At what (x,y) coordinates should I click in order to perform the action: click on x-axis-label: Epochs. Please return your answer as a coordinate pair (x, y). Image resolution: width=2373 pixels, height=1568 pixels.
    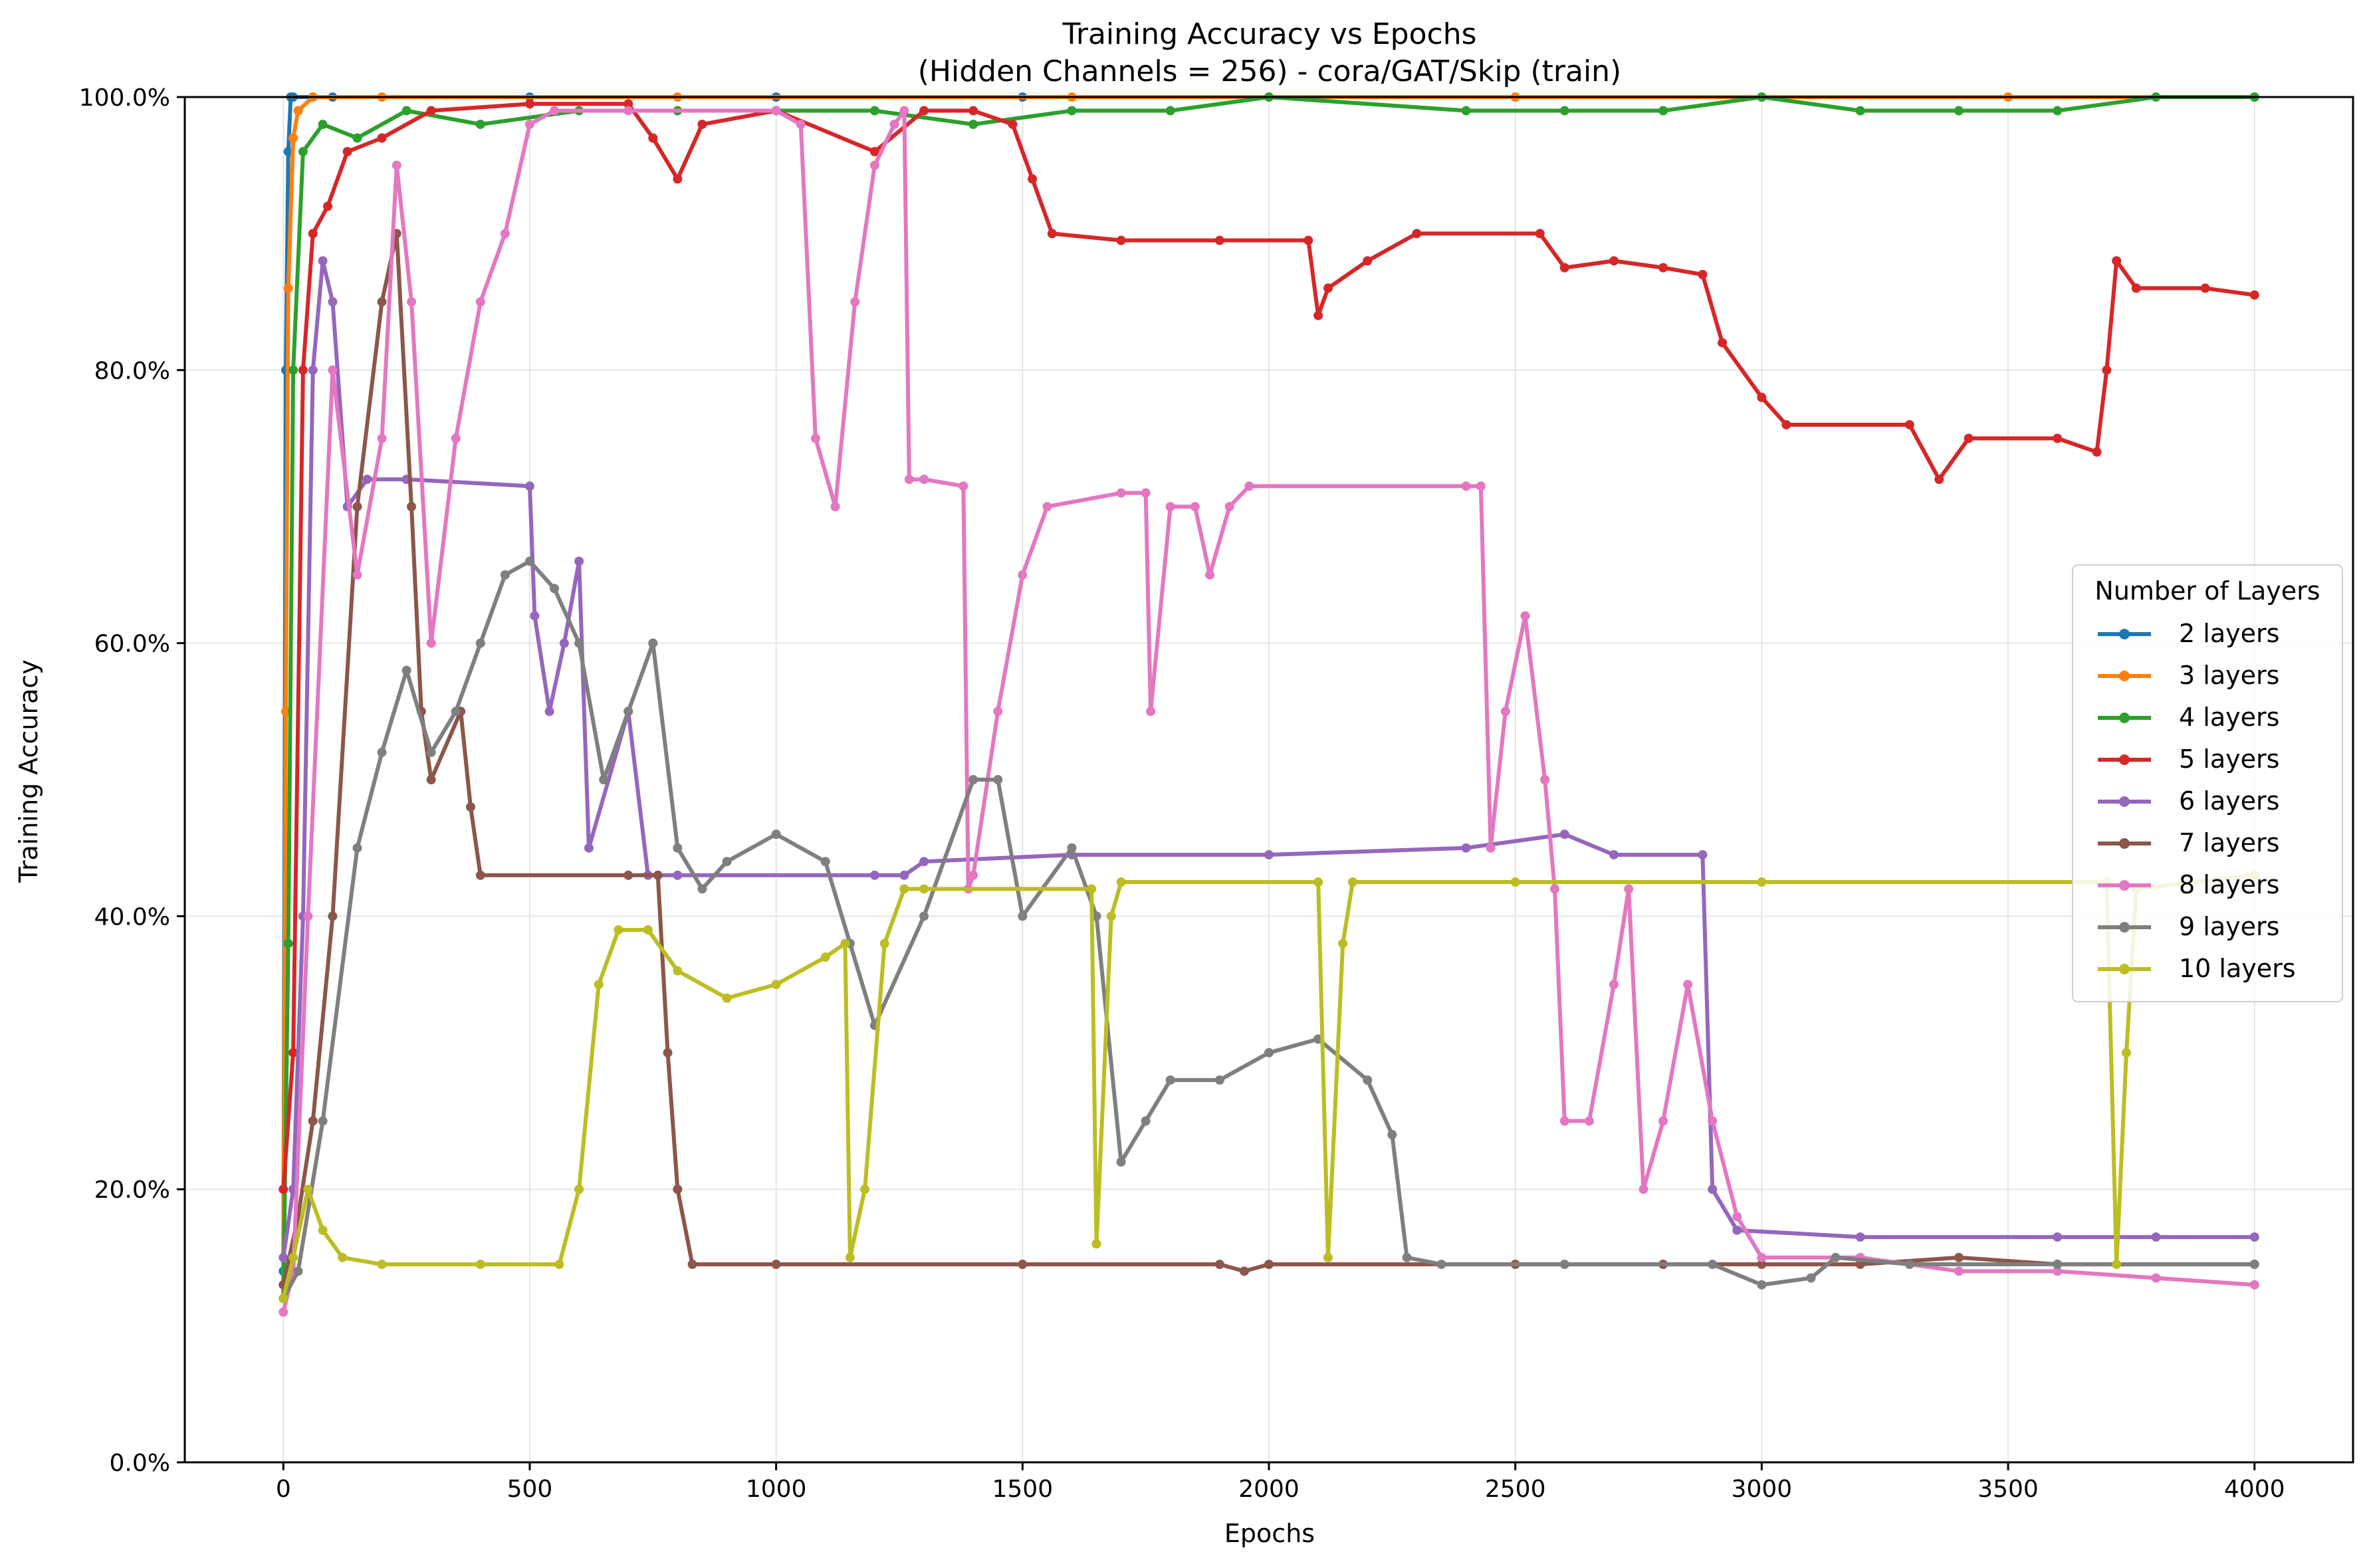
    Looking at the image, I should click on (1269, 1533).